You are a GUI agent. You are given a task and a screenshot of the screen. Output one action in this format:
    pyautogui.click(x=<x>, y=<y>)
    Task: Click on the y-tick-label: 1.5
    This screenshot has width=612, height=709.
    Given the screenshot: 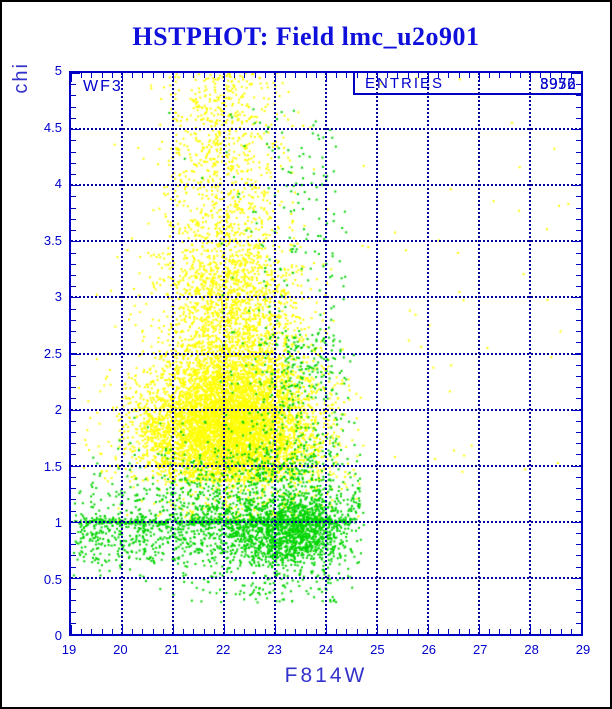 What is the action you would take?
    pyautogui.click(x=52, y=466)
    